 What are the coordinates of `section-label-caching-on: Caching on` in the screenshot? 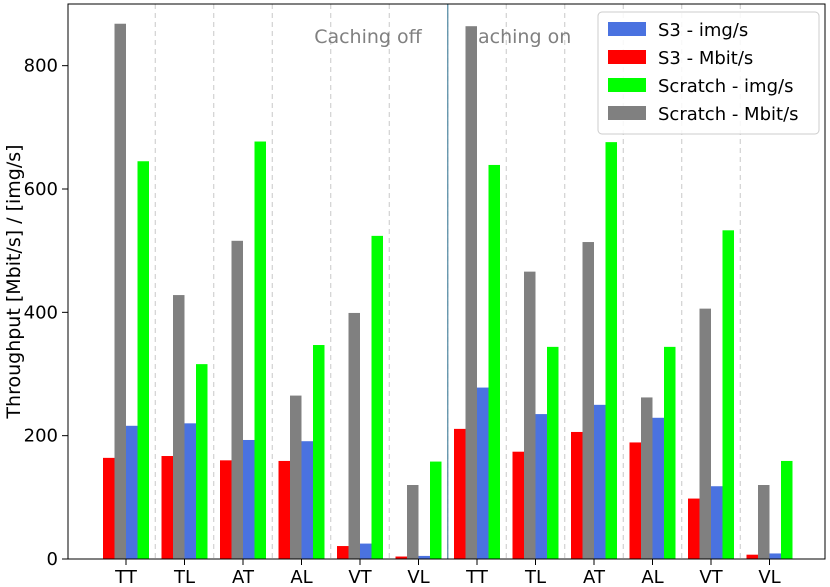 It's located at (518, 37).